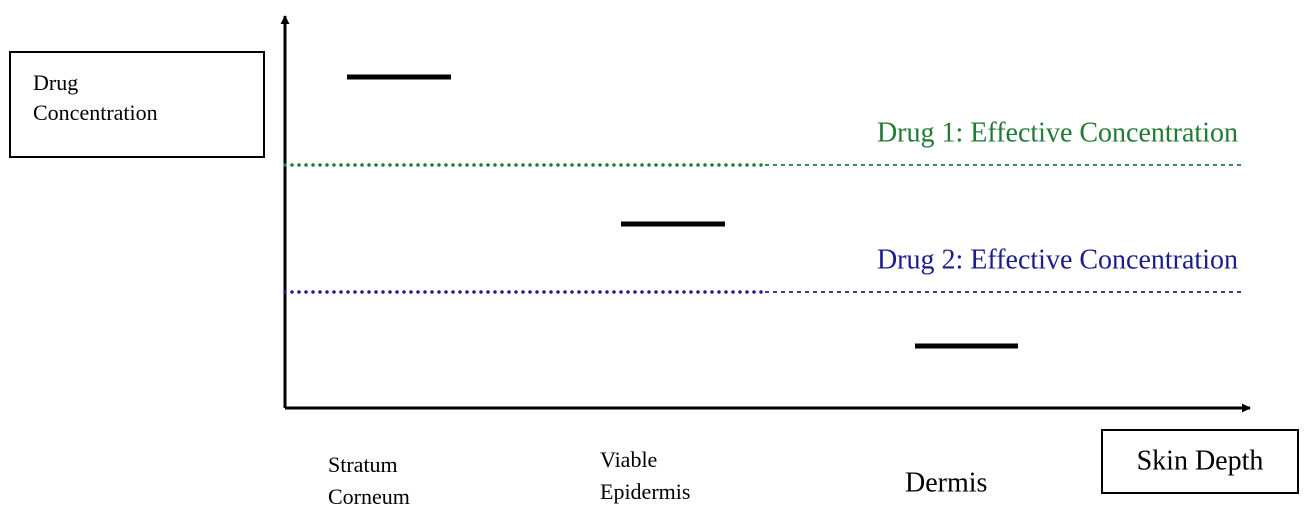 This screenshot has width=1305, height=510. I want to click on x-axis-label: Skin Depth, so click(1200, 460).